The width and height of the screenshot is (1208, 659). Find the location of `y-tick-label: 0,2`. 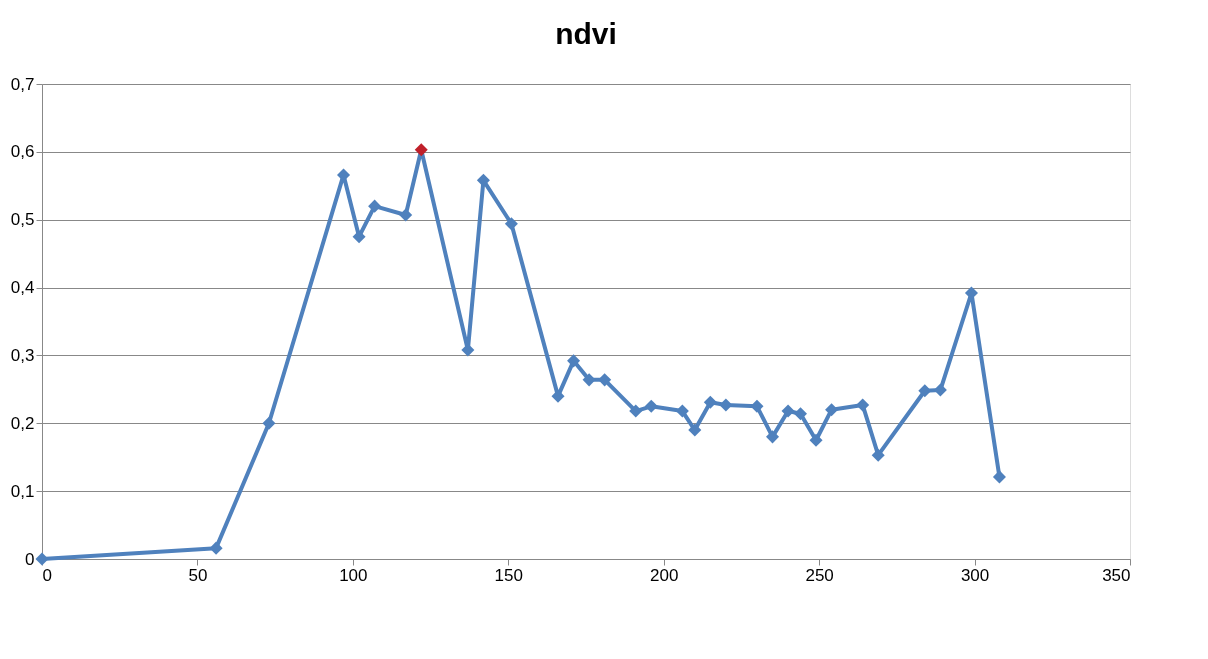

y-tick-label: 0,2 is located at coordinates (22, 423).